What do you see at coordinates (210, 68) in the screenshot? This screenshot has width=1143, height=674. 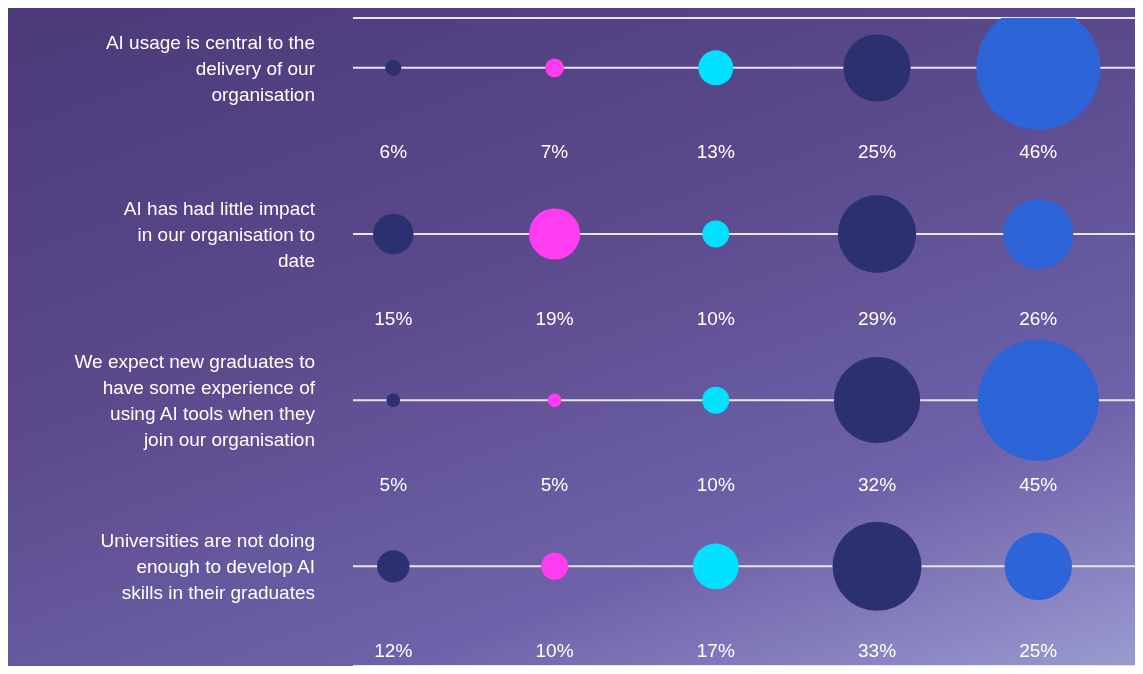 I see `category-label: AI usage is central to the delivery of our organisation` at bounding box center [210, 68].